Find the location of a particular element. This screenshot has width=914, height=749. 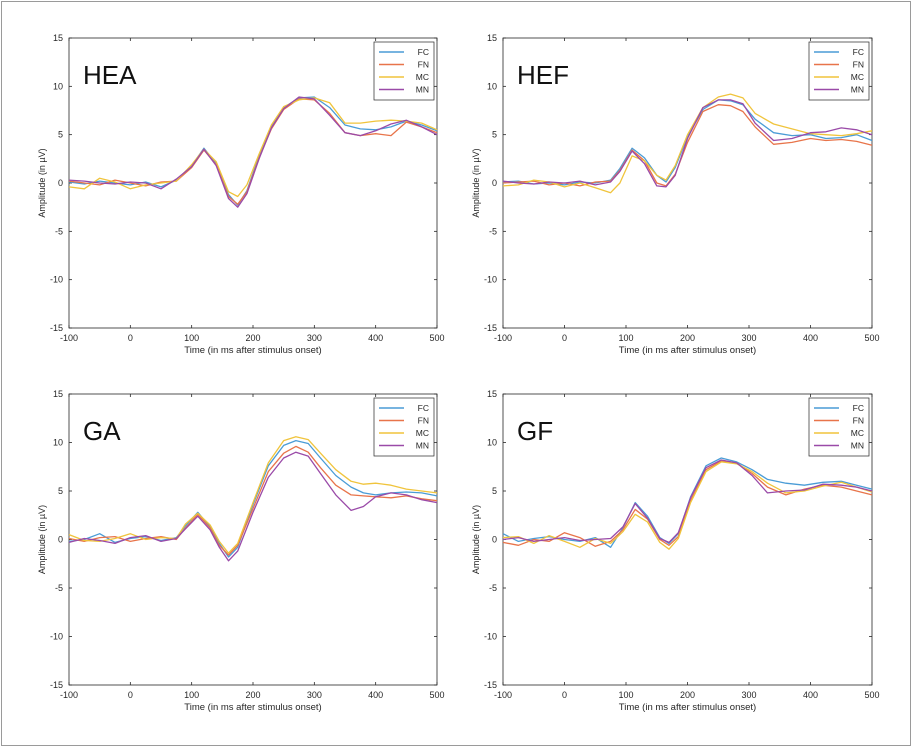

panel-title: HEF is located at coordinates (543, 75).